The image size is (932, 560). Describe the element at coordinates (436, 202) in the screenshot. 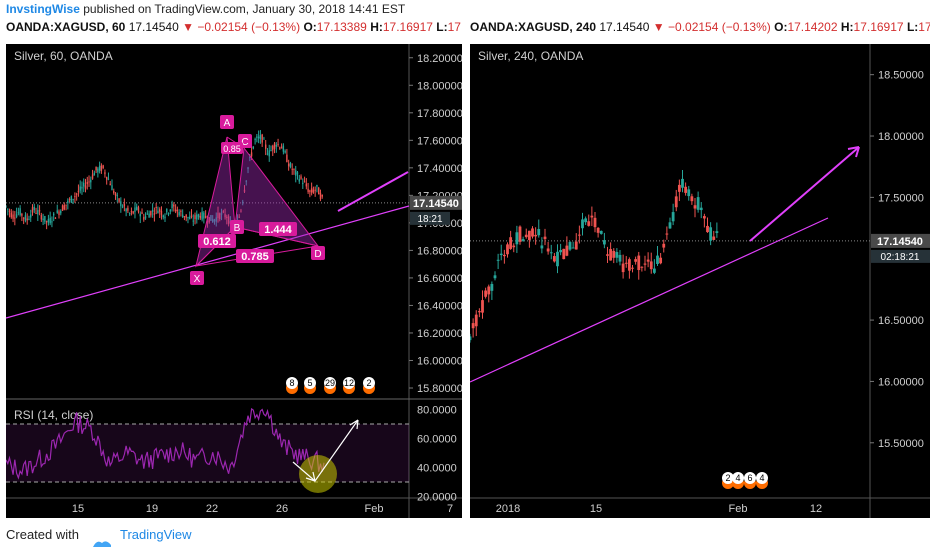

I see `current-price-tag: 17.14540` at that location.